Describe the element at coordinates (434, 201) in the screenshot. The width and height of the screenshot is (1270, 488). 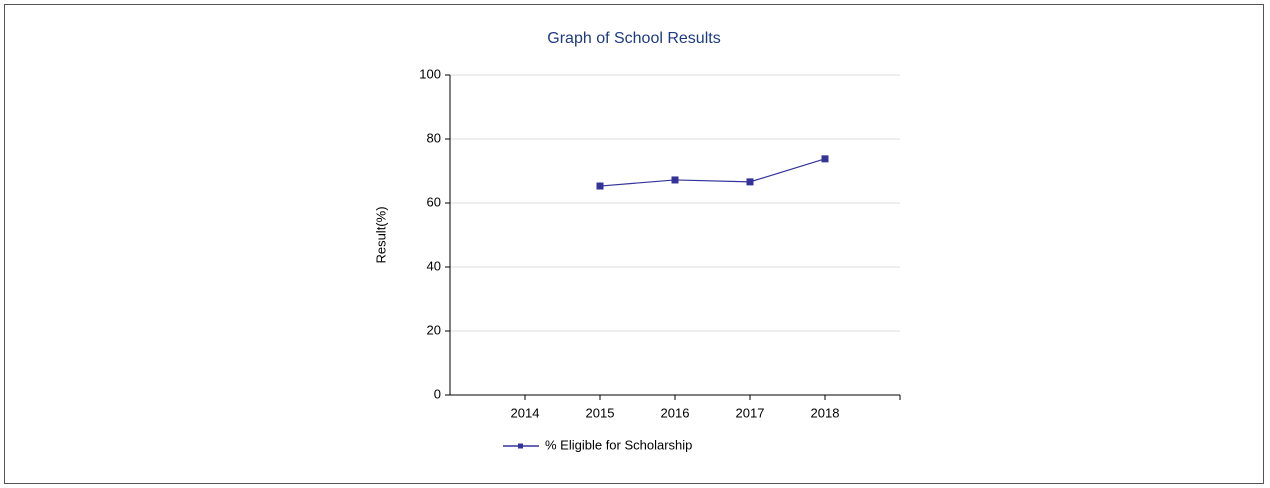
I see `y-tick-label: 60` at that location.